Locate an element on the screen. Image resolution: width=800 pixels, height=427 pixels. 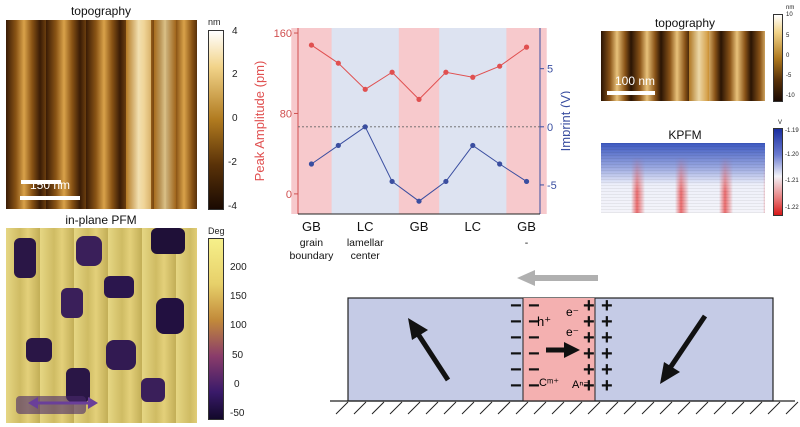
topo-large-scalebar is located at coordinates (50, 198).